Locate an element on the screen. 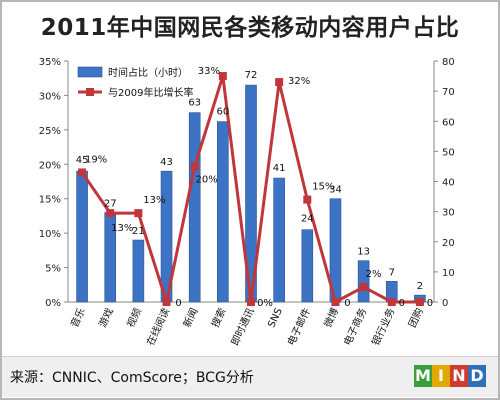 This screenshot has height=400, width=500. growth-marker-即时通讯 is located at coordinates (251, 302).